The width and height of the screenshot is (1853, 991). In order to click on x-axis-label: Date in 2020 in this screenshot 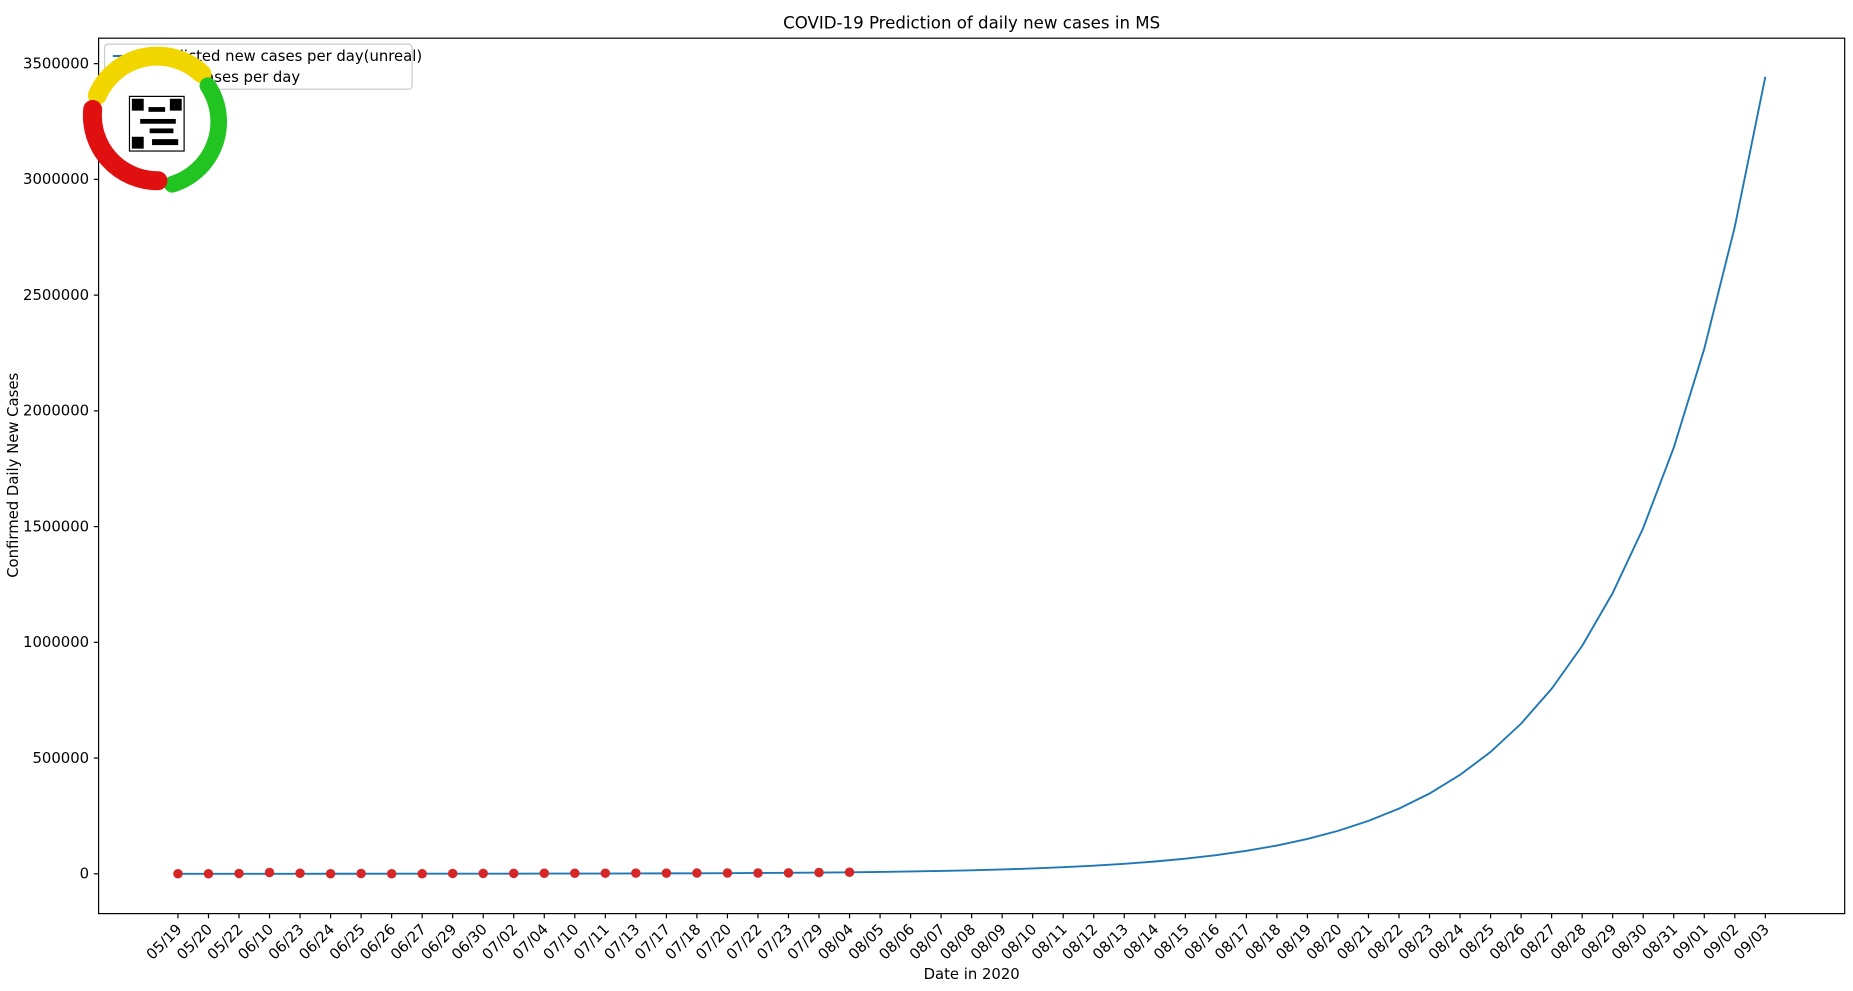, I will do `click(972, 974)`.